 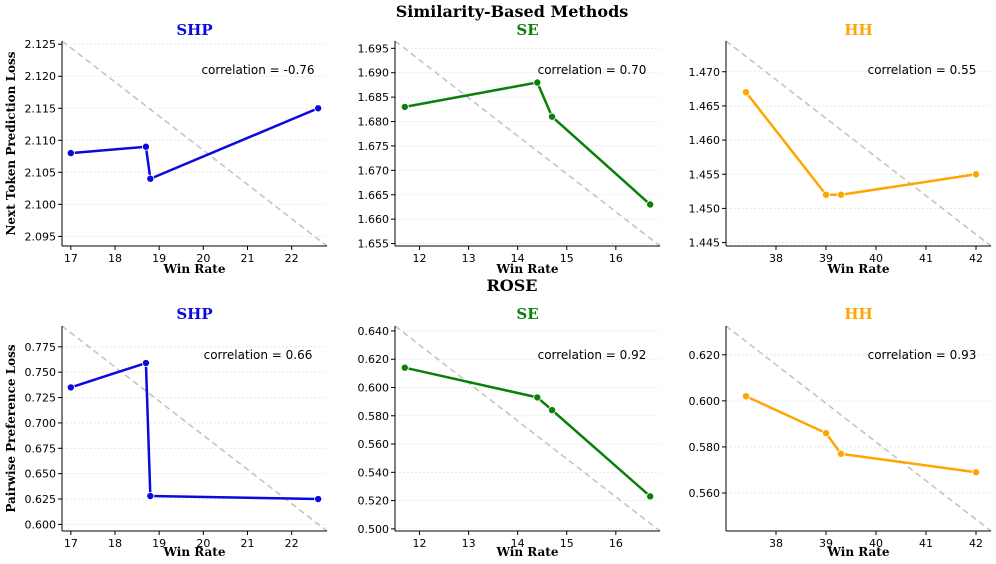 What do you see at coordinates (592, 70) in the screenshot?
I see `correlation-annotation: correlation = 0.70` at bounding box center [592, 70].